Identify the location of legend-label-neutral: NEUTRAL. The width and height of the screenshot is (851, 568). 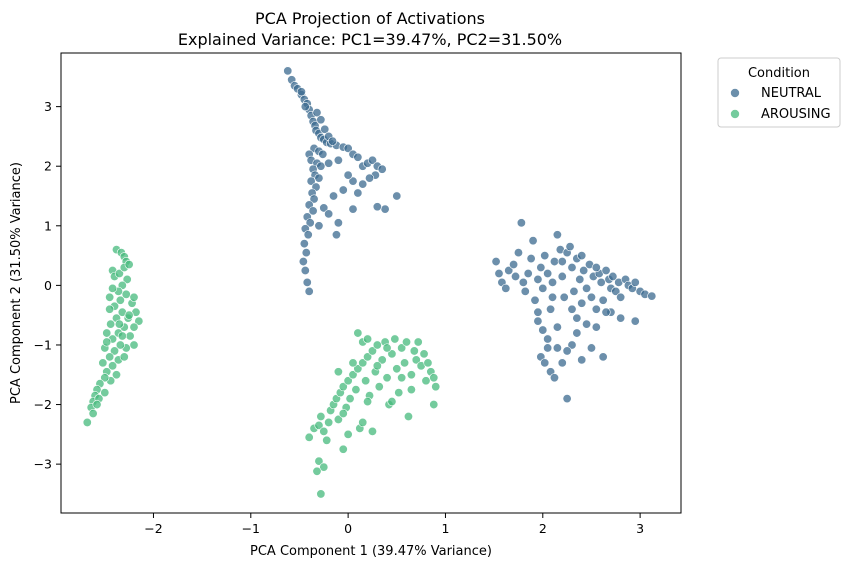
(791, 93).